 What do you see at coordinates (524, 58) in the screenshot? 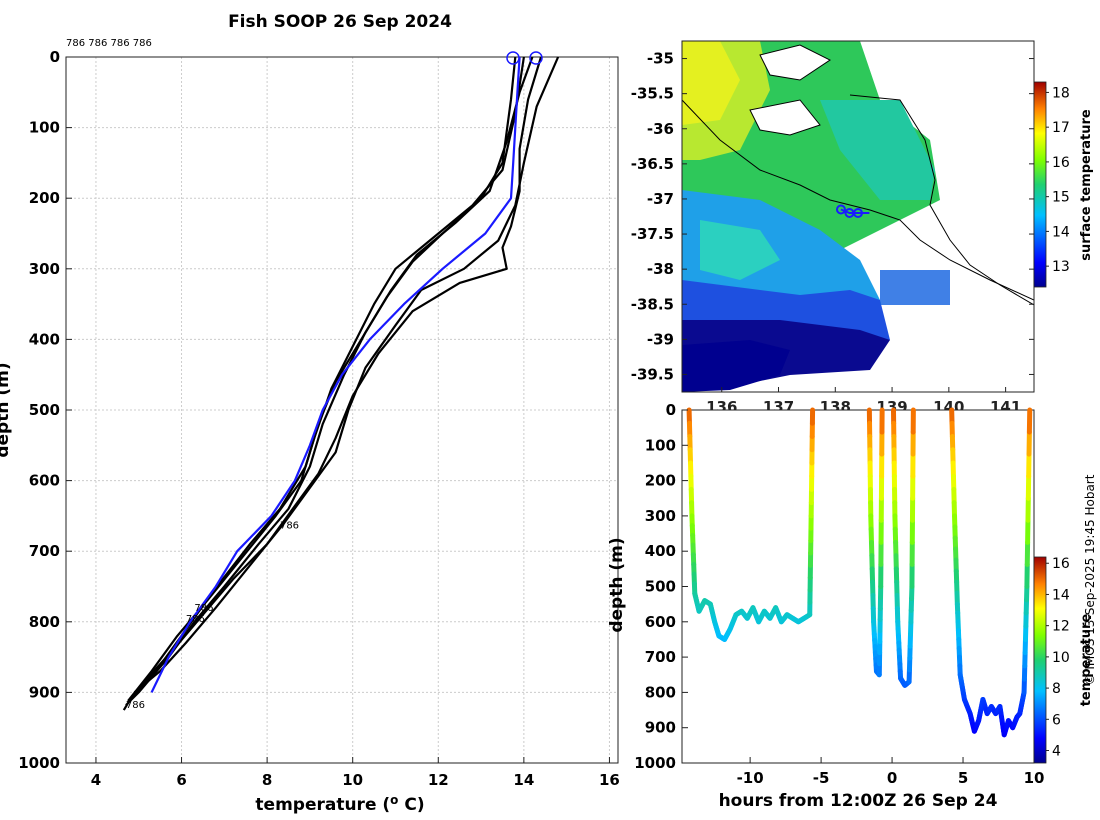
I see `surface-markers` at bounding box center [524, 58].